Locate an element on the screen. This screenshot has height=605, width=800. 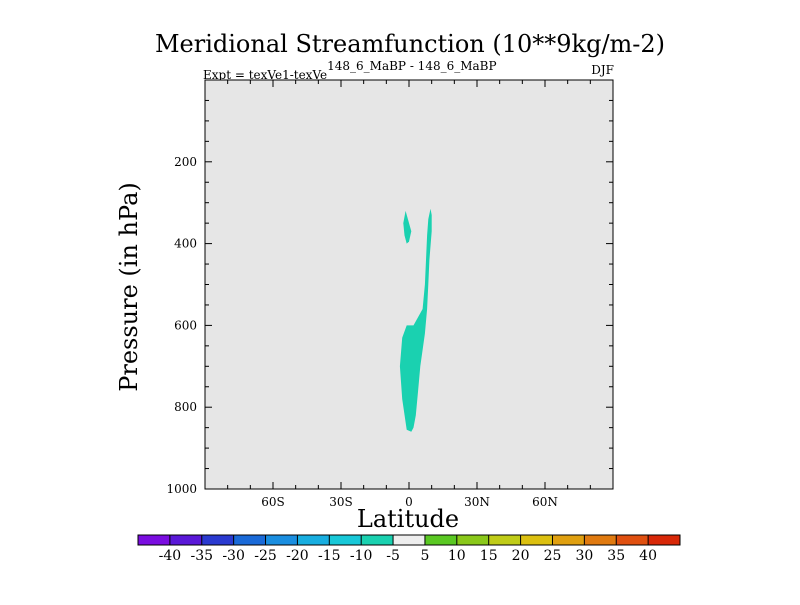
y-tick-label: 400 is located at coordinates (185, 244).